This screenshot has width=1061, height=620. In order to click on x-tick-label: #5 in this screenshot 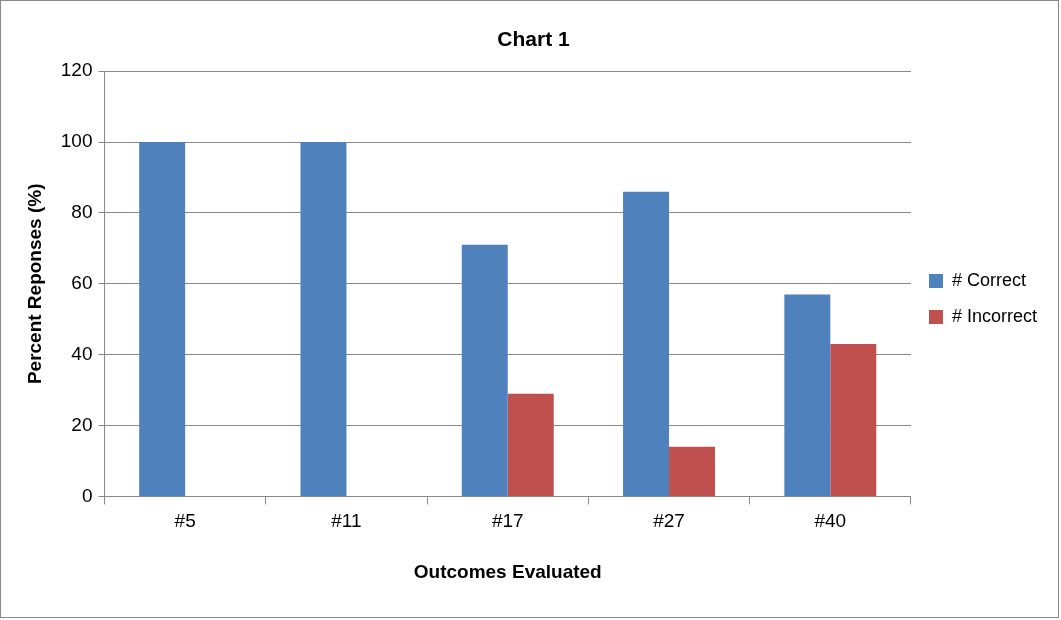, I will do `click(185, 521)`.